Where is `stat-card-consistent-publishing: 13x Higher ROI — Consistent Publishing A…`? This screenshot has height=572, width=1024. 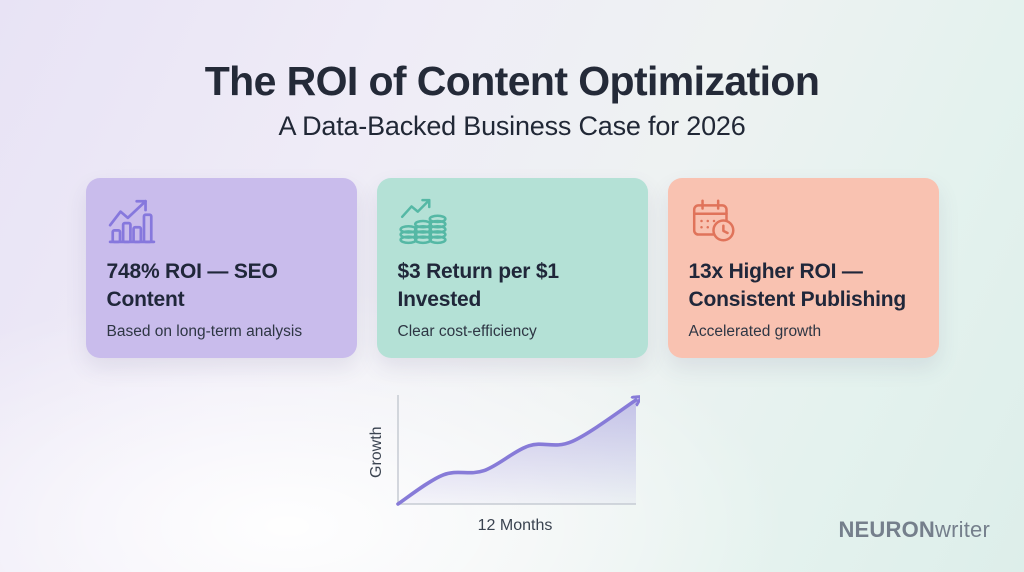 stat-card-consistent-publishing: 13x Higher ROI — Consistent Publishing A… is located at coordinates (803, 268).